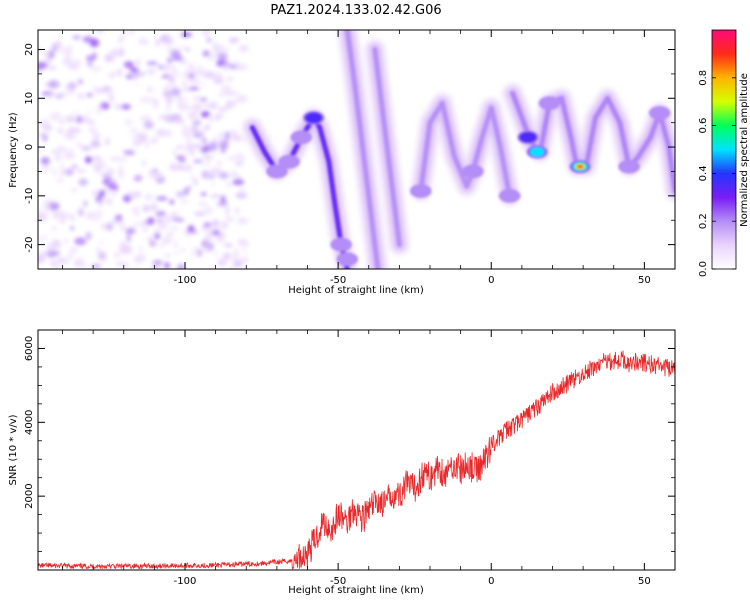 This screenshot has height=604, width=750. I want to click on colorbar-tick-label: 0.2, so click(703, 221).